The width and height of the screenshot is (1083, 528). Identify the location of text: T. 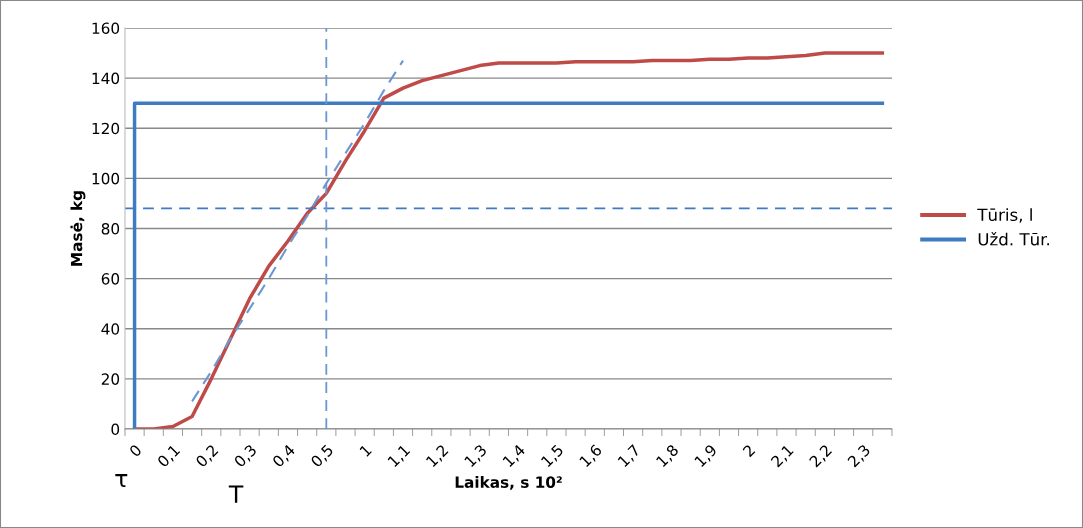
(236, 494).